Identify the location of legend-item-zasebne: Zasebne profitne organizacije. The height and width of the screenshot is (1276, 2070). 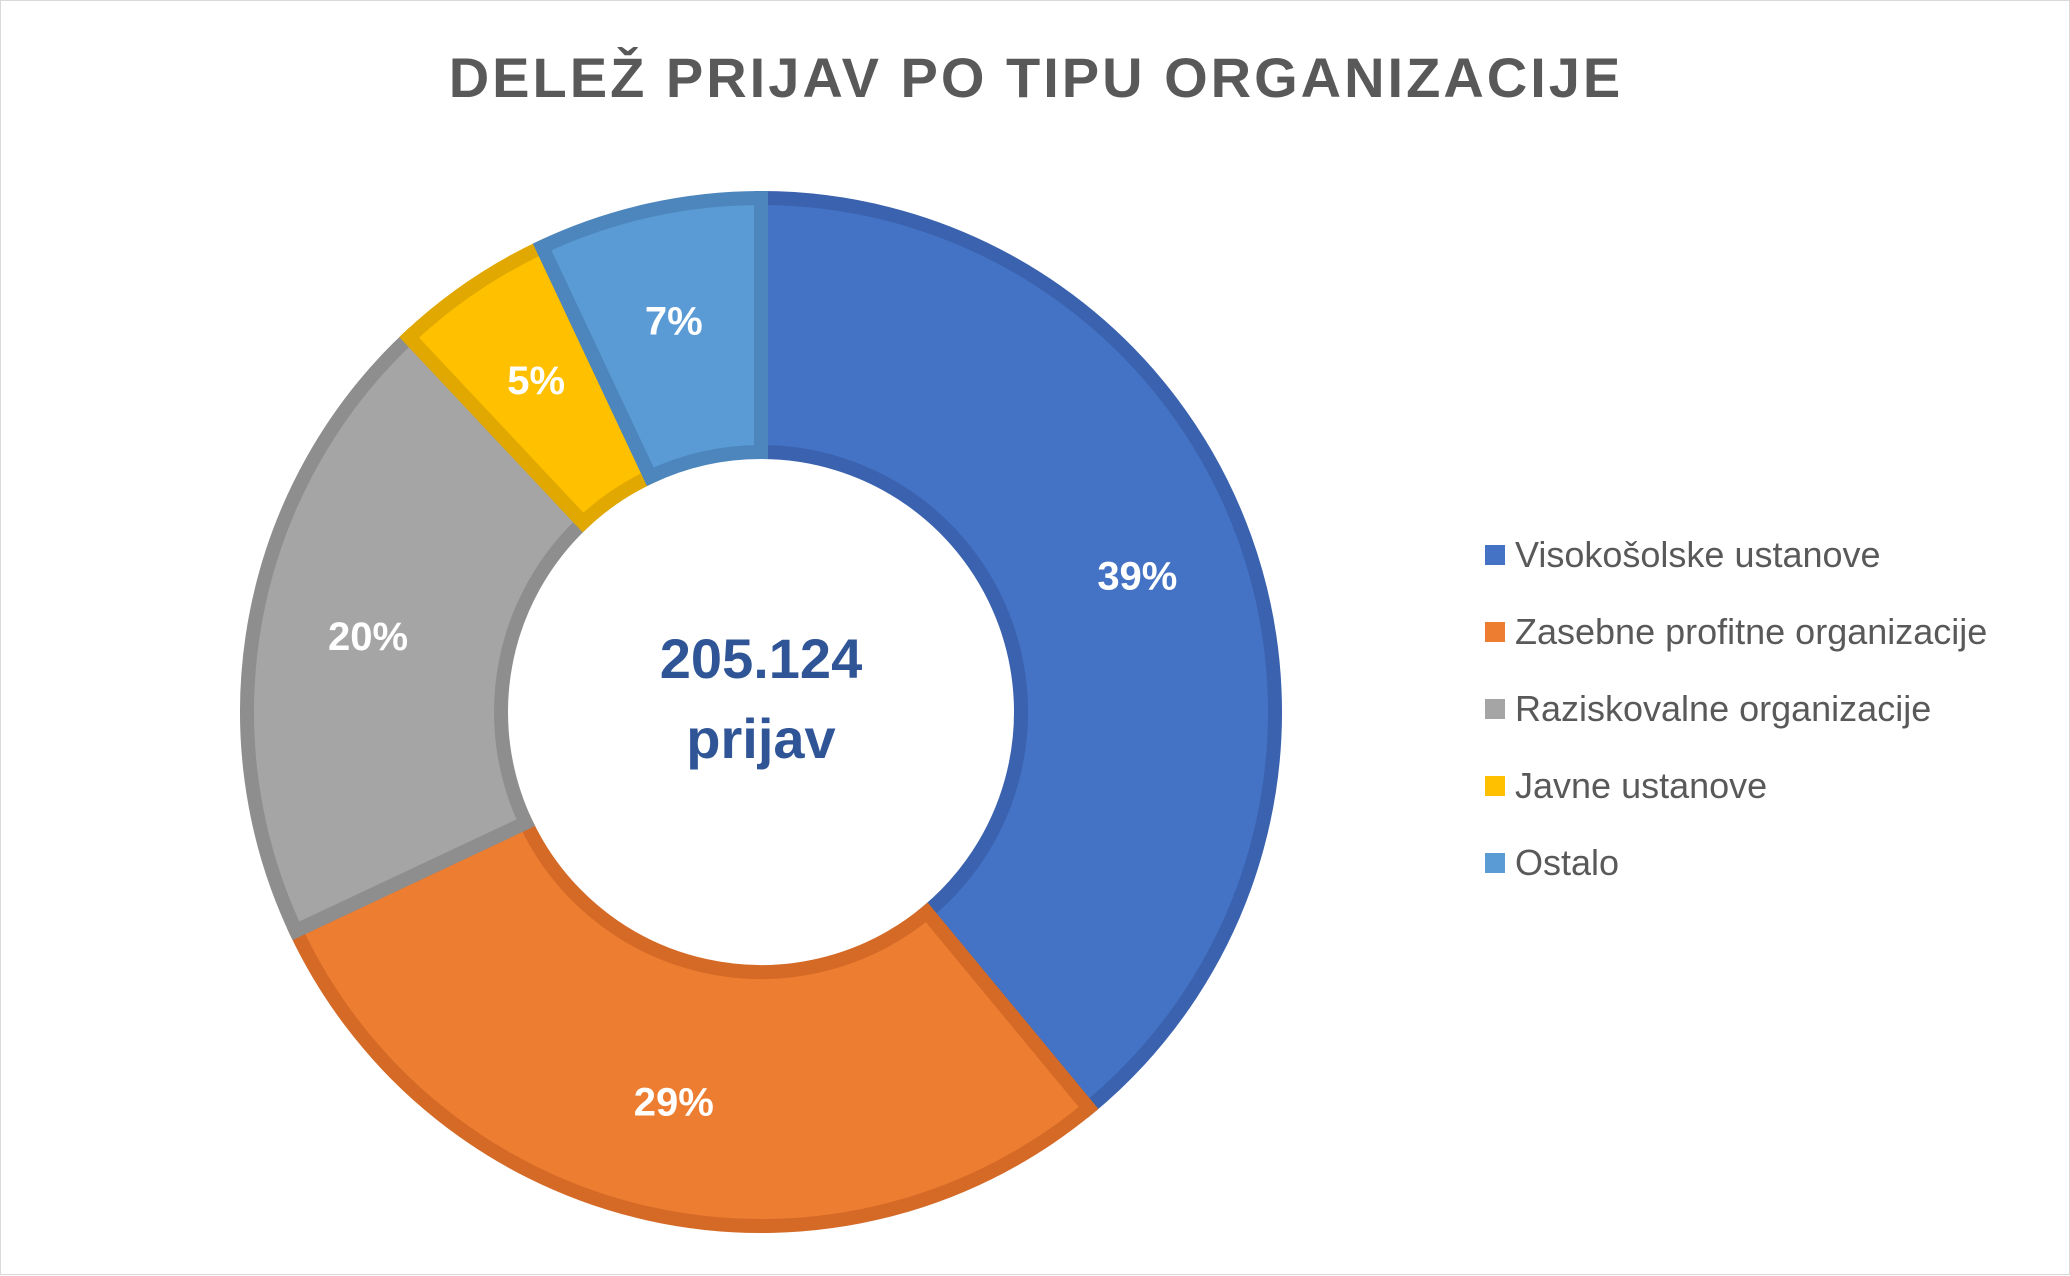
(1736, 631).